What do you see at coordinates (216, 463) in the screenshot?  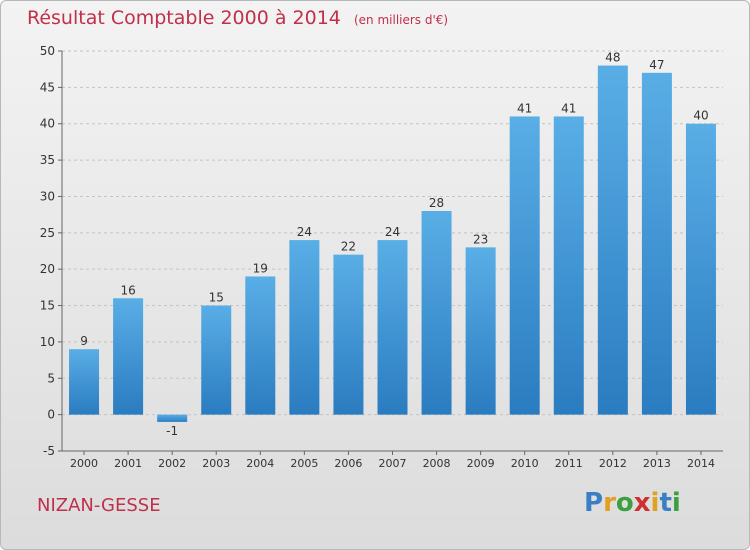 I see `x-tick-label: 2003` at bounding box center [216, 463].